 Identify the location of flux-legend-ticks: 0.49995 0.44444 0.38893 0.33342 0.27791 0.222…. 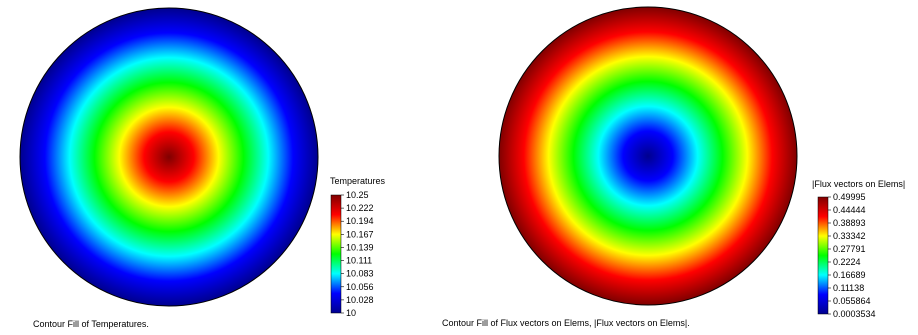
(852, 255).